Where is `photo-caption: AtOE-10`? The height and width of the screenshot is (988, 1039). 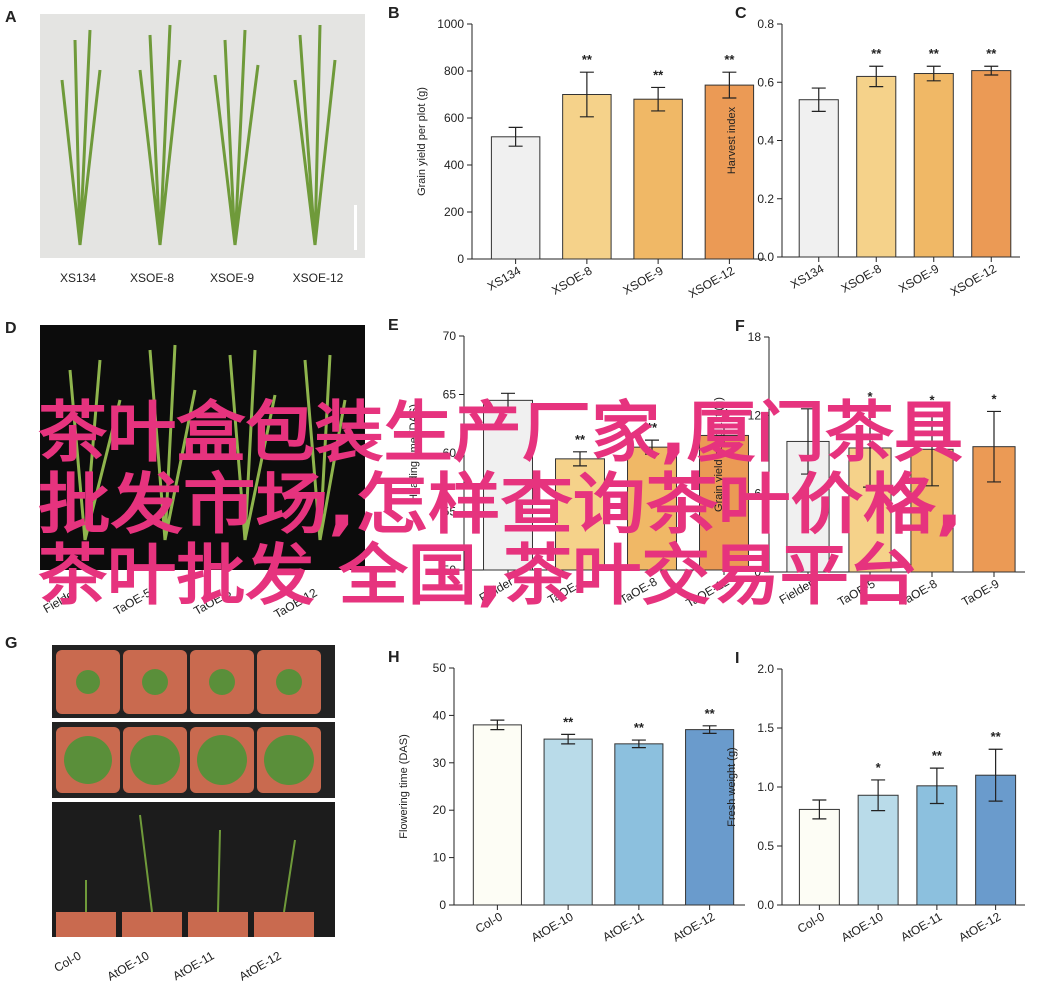
photo-caption: AtOE-10 is located at coordinates (128, 965).